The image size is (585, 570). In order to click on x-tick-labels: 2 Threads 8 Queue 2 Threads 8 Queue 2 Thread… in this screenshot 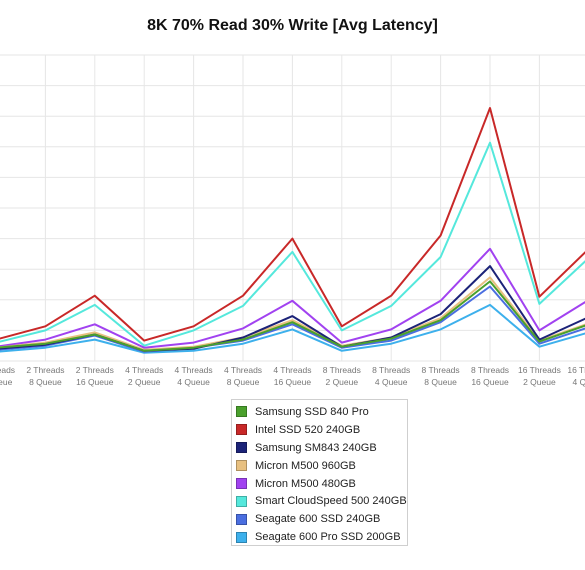, I will do `click(292, 376)`.